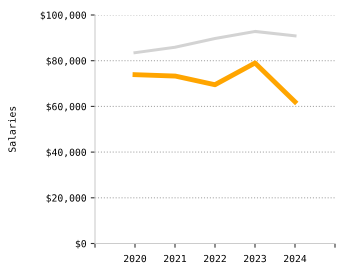 This screenshot has width=350, height=275. I want to click on x-tick-label: 2020, so click(135, 258).